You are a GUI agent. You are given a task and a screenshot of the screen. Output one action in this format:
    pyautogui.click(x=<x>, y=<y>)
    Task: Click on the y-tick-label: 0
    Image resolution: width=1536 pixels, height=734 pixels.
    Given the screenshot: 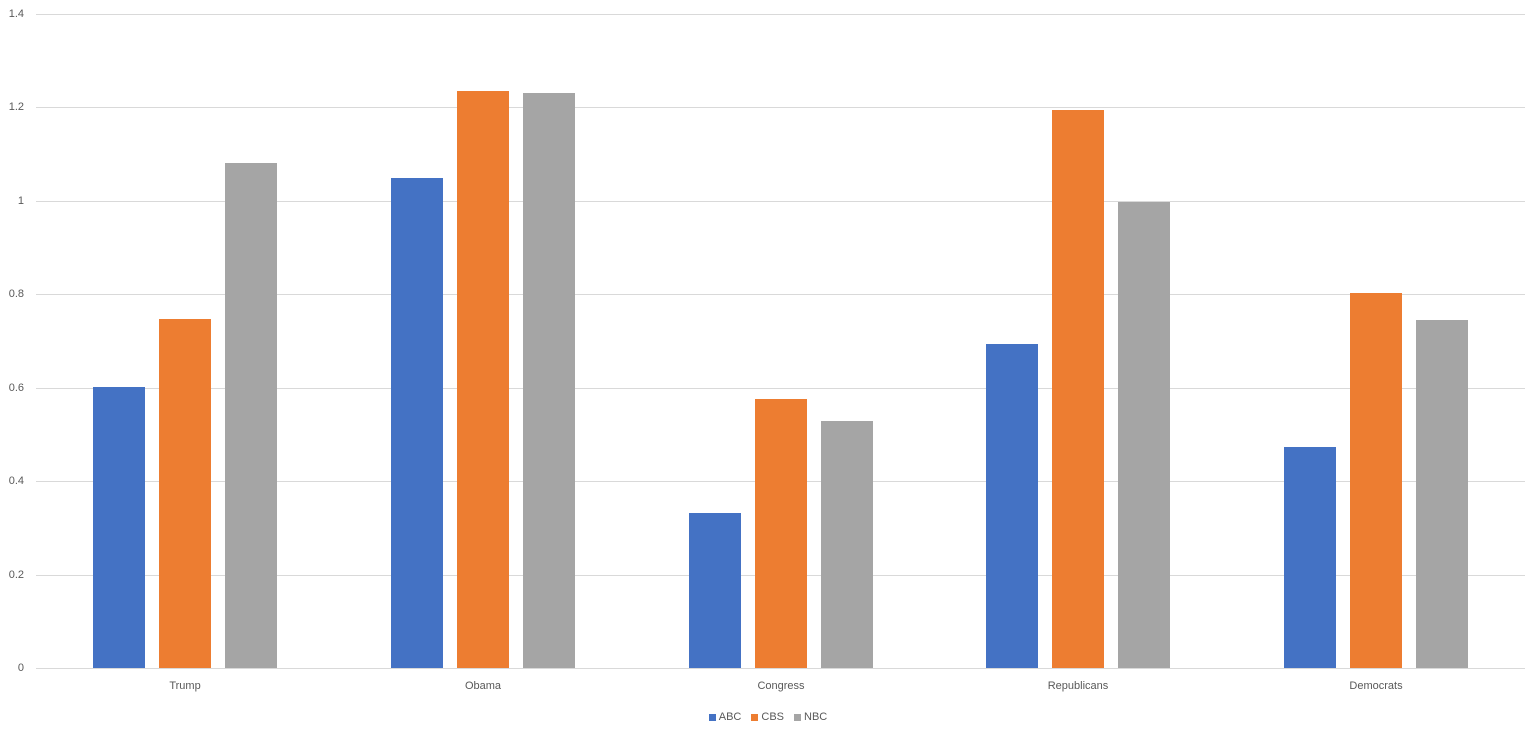 What is the action you would take?
    pyautogui.click(x=20, y=668)
    